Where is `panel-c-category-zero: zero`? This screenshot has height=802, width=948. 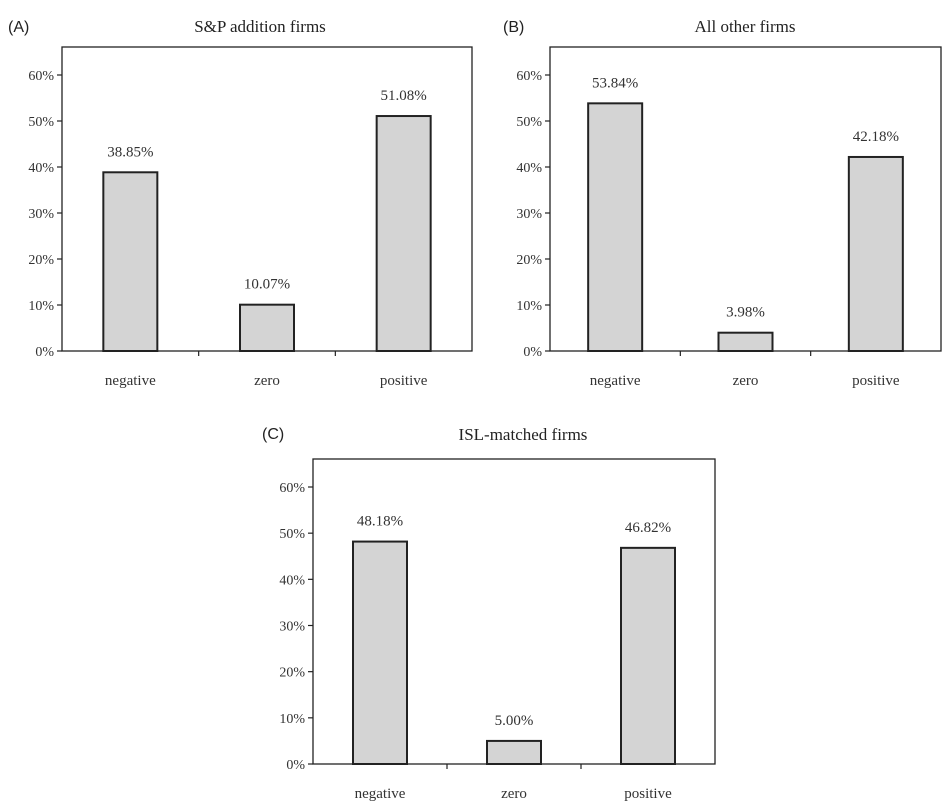
panel-c-category-zero: zero is located at coordinates (514, 794).